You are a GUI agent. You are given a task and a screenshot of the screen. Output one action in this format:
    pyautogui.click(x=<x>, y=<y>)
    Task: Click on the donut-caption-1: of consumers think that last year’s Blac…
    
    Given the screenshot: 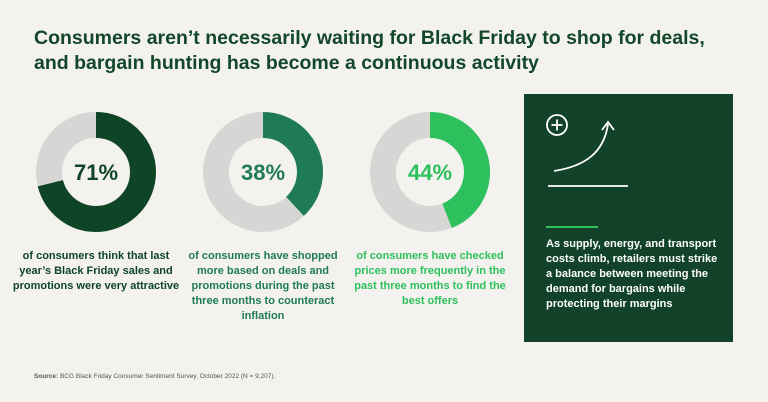 What is the action you would take?
    pyautogui.click(x=96, y=271)
    